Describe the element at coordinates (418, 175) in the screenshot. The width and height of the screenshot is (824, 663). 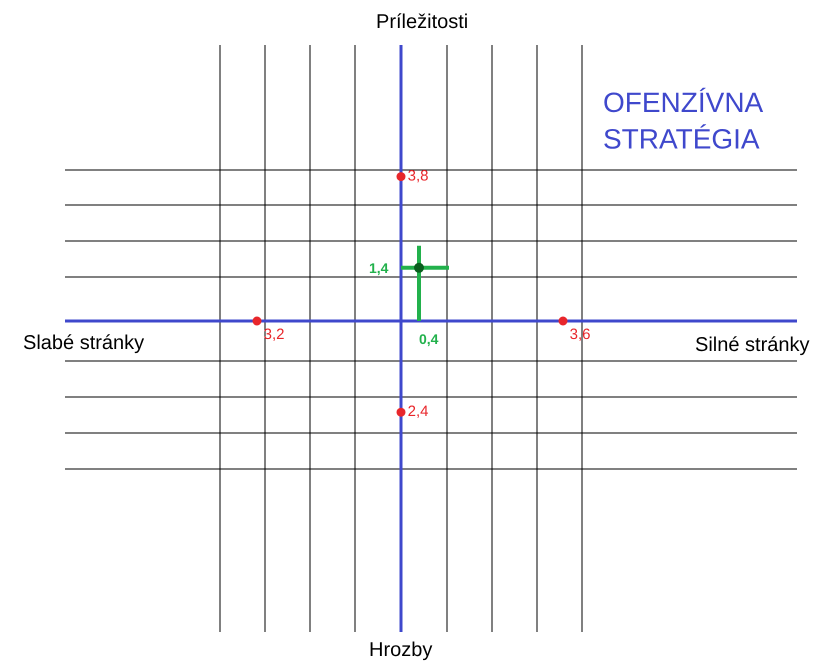
I see `data-label: 3,8` at that location.